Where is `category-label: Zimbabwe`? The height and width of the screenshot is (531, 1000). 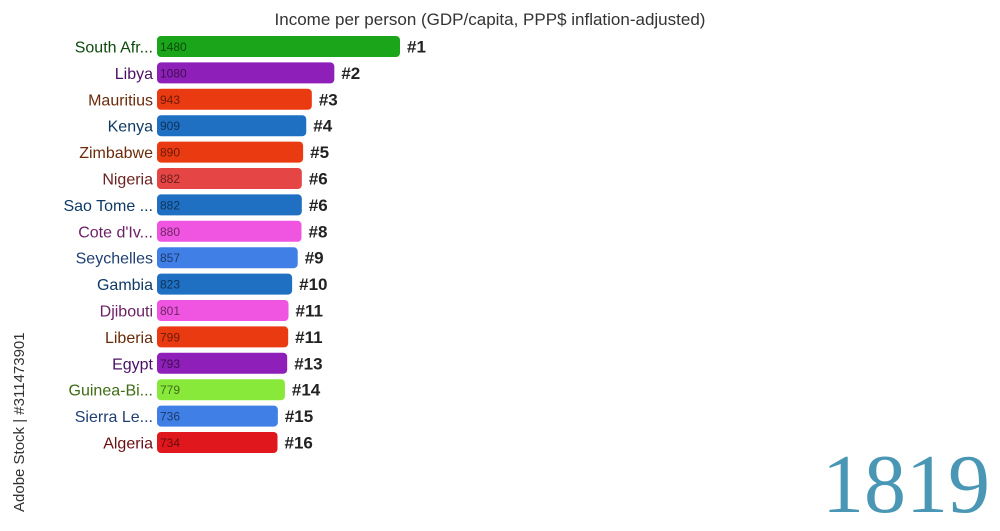
category-label: Zimbabwe is located at coordinates (116, 153).